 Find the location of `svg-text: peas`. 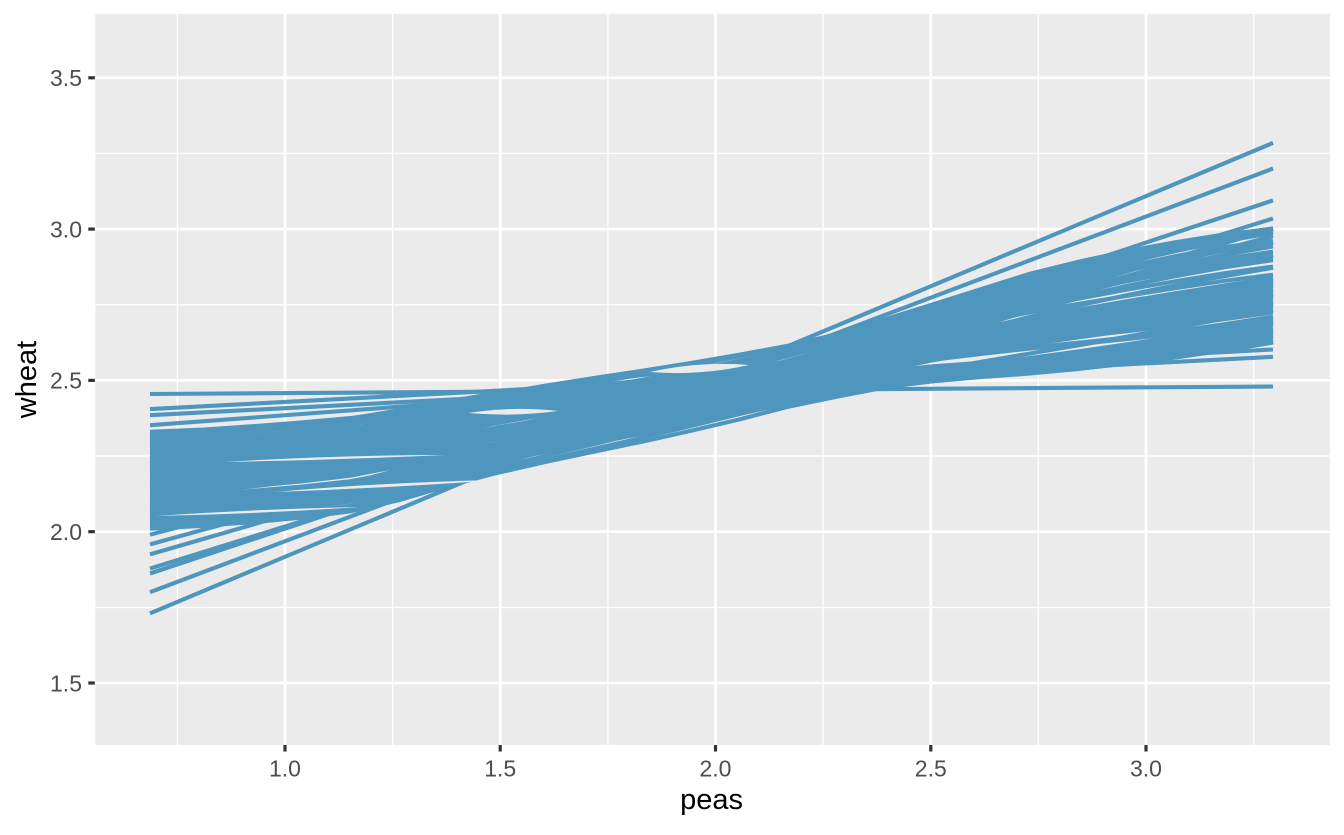

svg-text: peas is located at coordinates (711, 800).